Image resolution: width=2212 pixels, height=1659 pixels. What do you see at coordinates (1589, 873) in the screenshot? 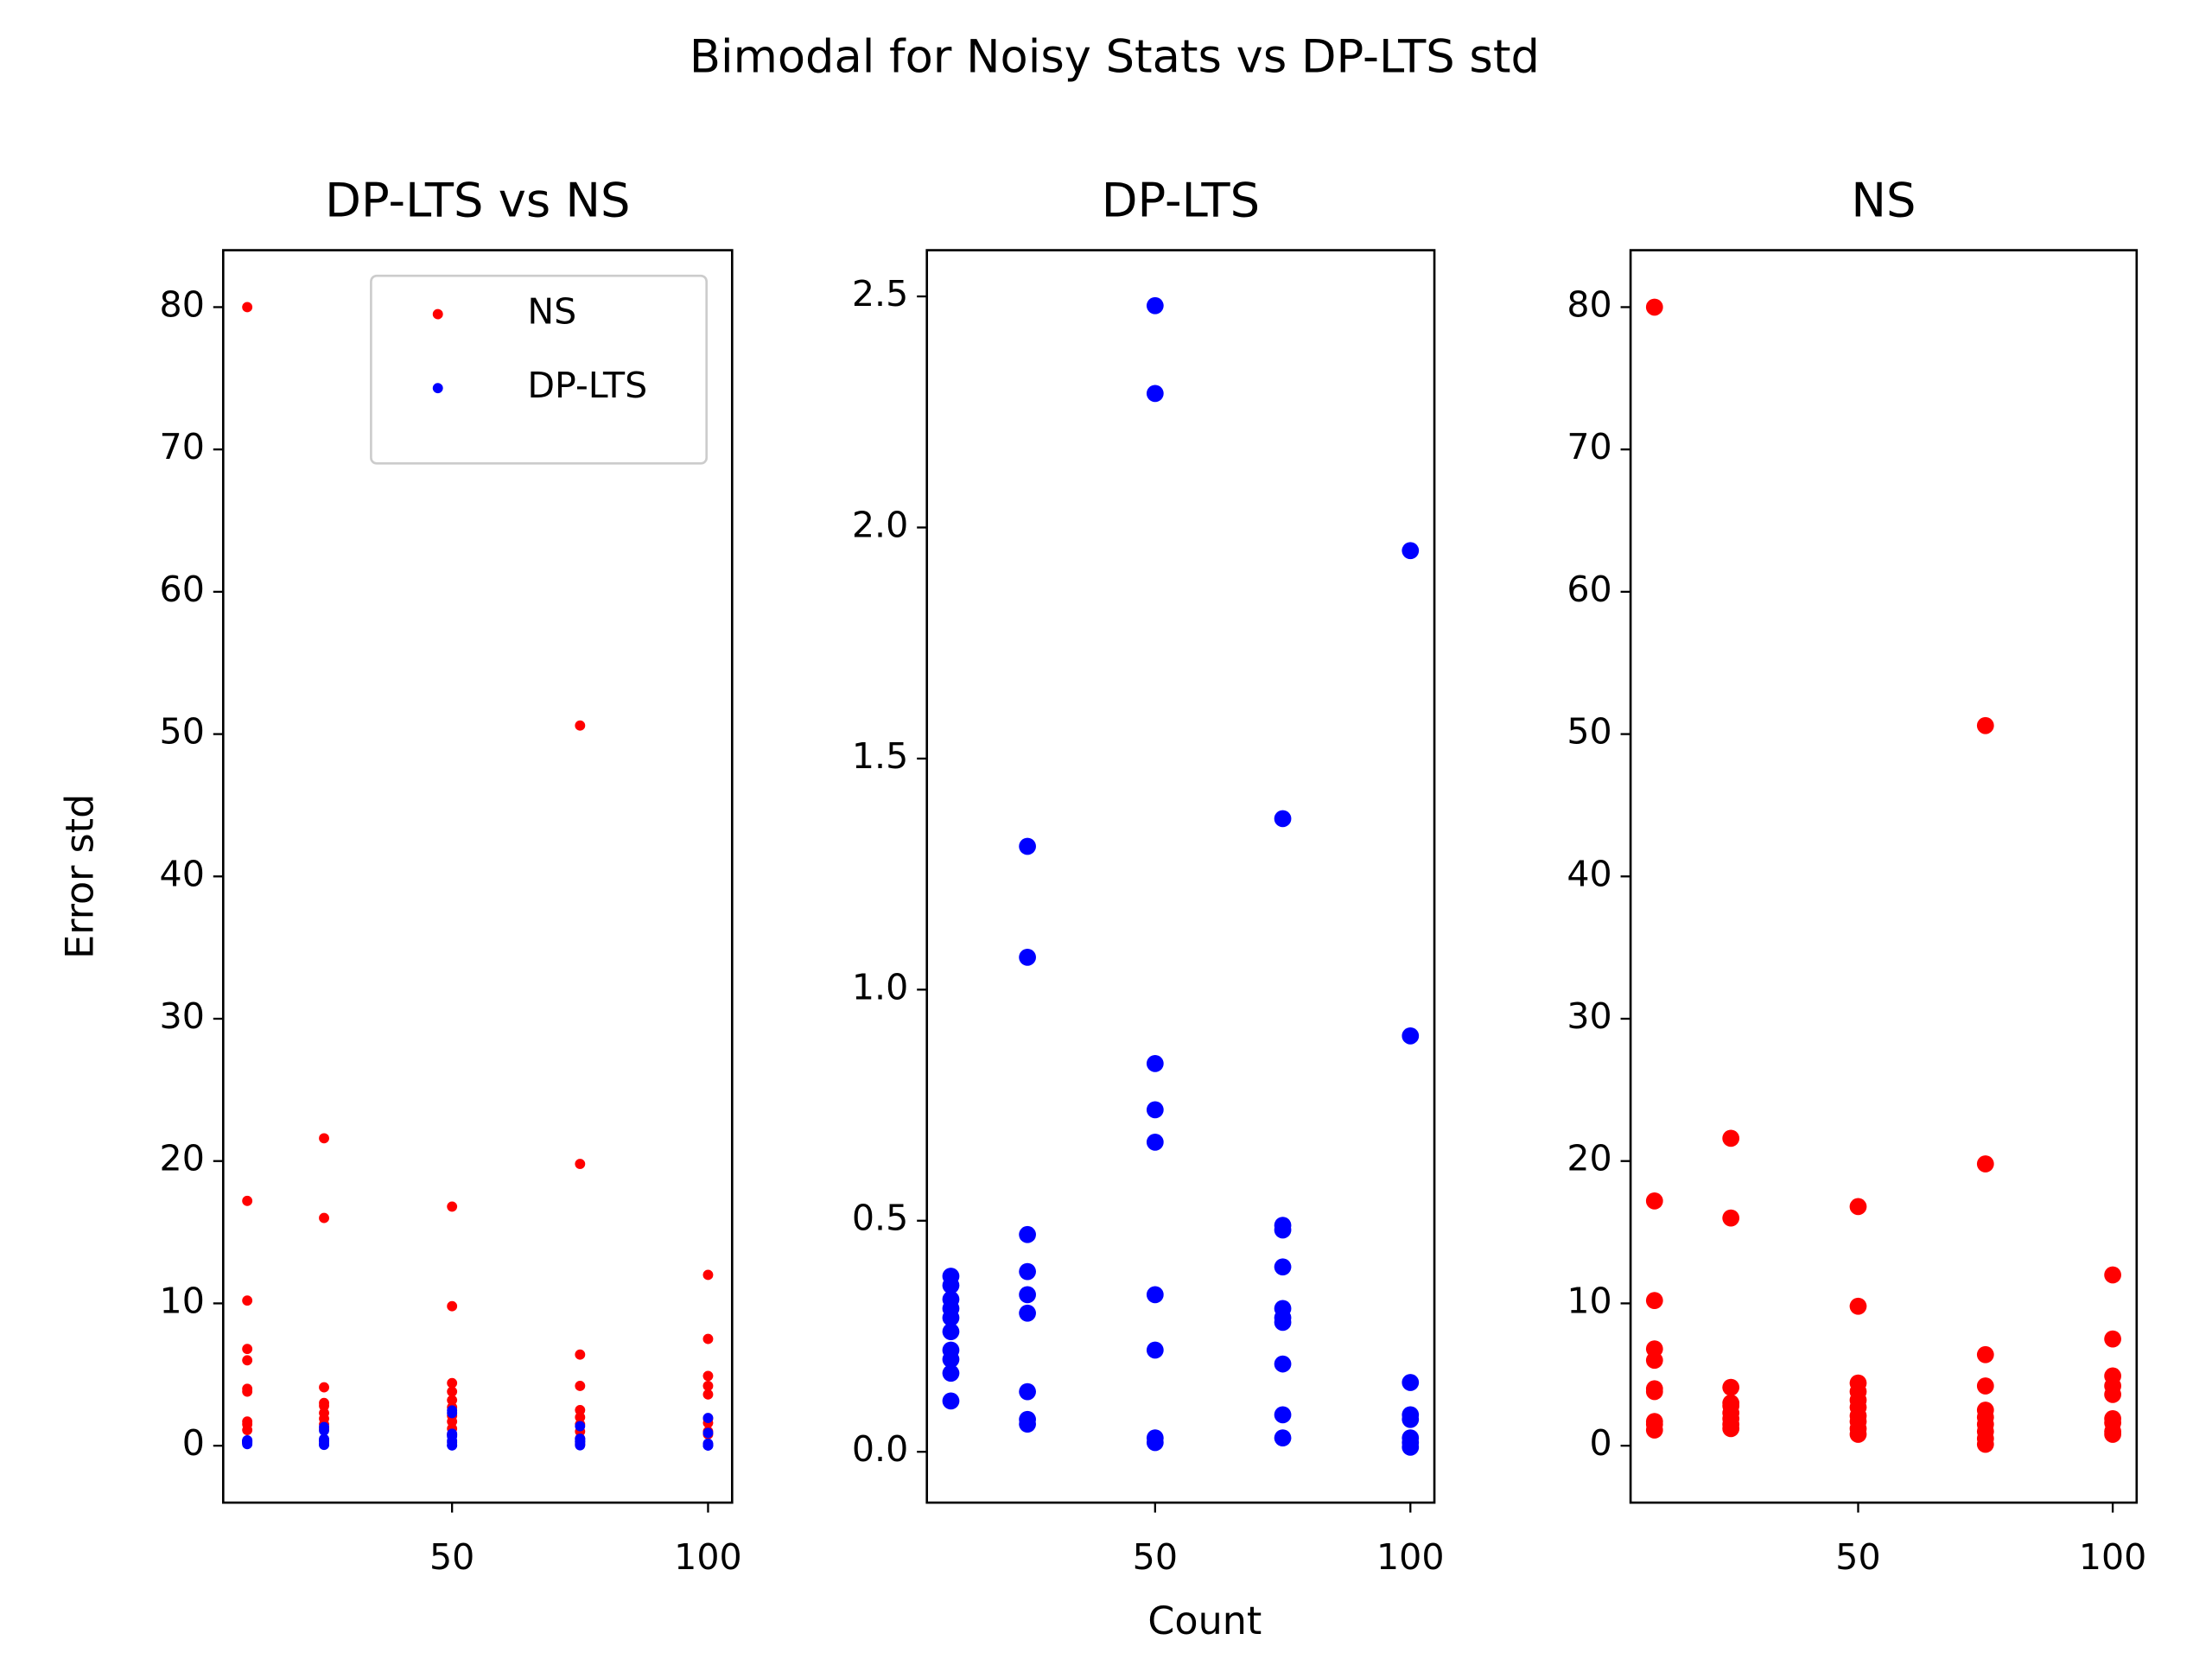
I see `y-tick-label: 40` at bounding box center [1589, 873].